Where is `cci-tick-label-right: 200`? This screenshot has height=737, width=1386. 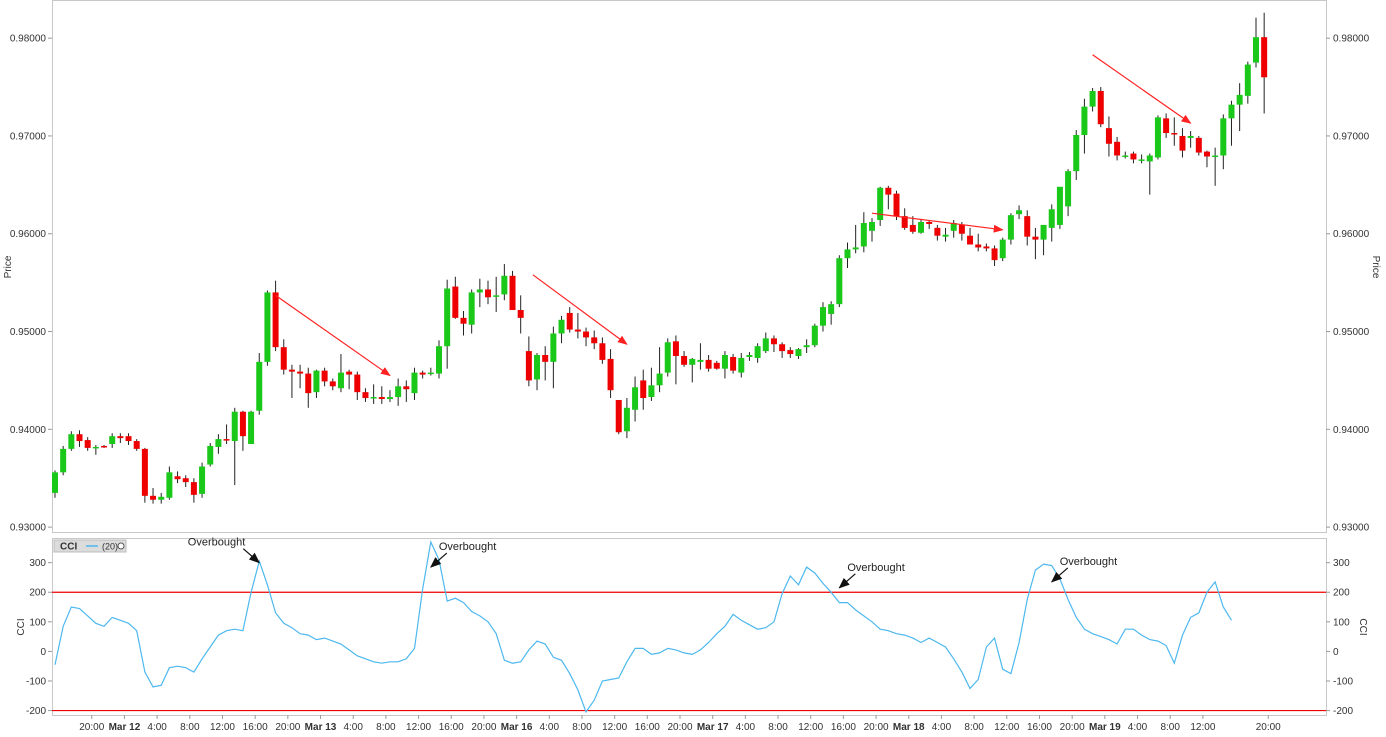
cci-tick-label-right: 200 is located at coordinates (1341, 593).